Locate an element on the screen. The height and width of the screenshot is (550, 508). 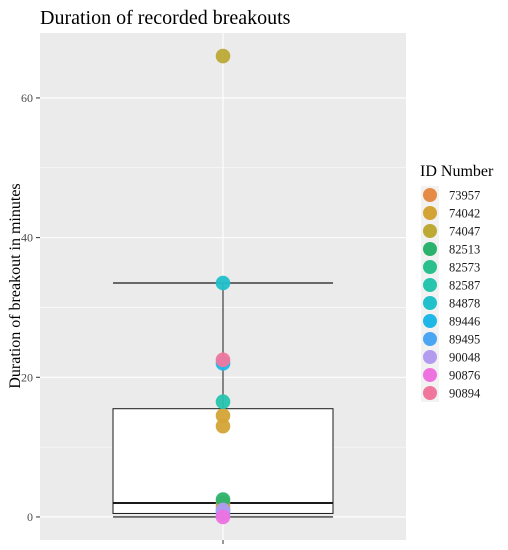
legend-title: ID Number is located at coordinates (457, 171).